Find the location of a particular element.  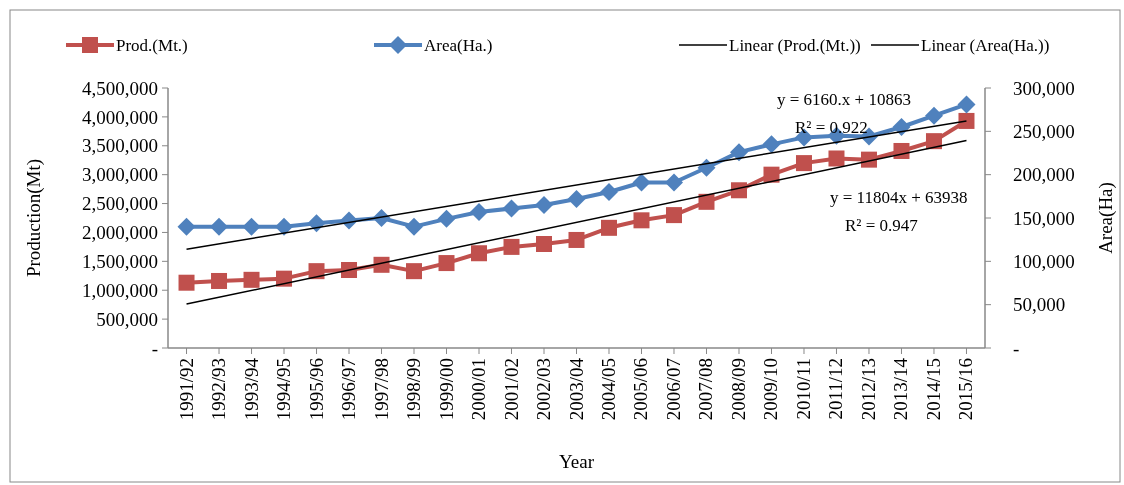

y2-tick-label: 100,000 is located at coordinates (1044, 261).